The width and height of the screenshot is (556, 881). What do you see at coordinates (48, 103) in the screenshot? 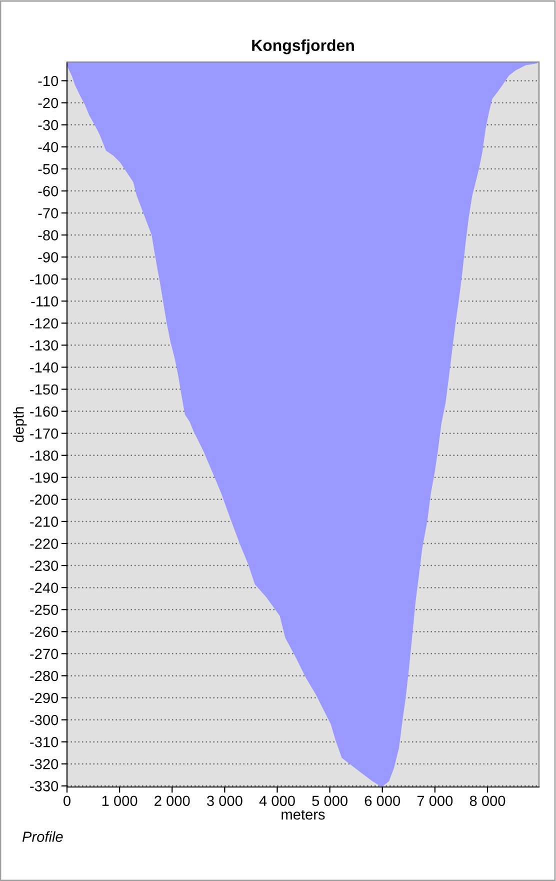
I see `y-tick-label: -20` at bounding box center [48, 103].